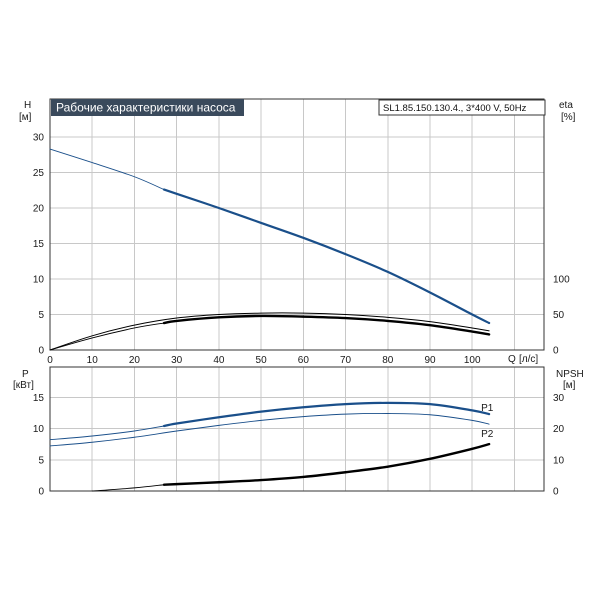 This screenshot has width=600, height=600. I want to click on eta-axis-unit: [%], so click(568, 117).